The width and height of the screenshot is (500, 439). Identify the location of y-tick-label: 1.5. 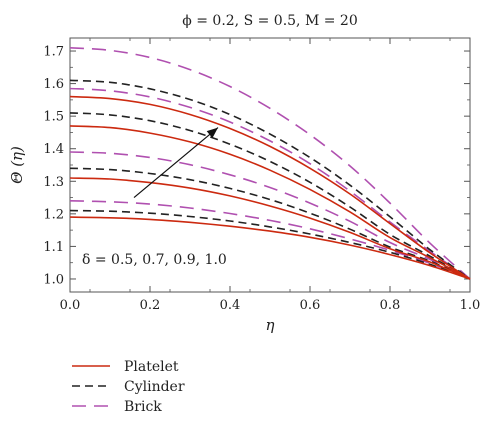
(53, 117).